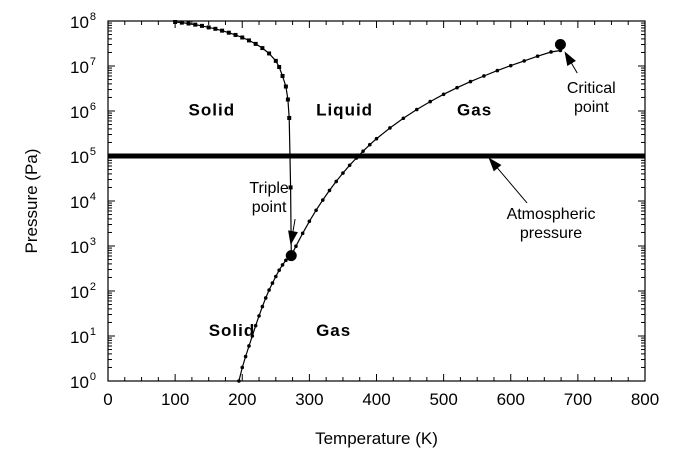 The image size is (679, 458). I want to click on y-tick-label: 10¹, so click(83, 336).